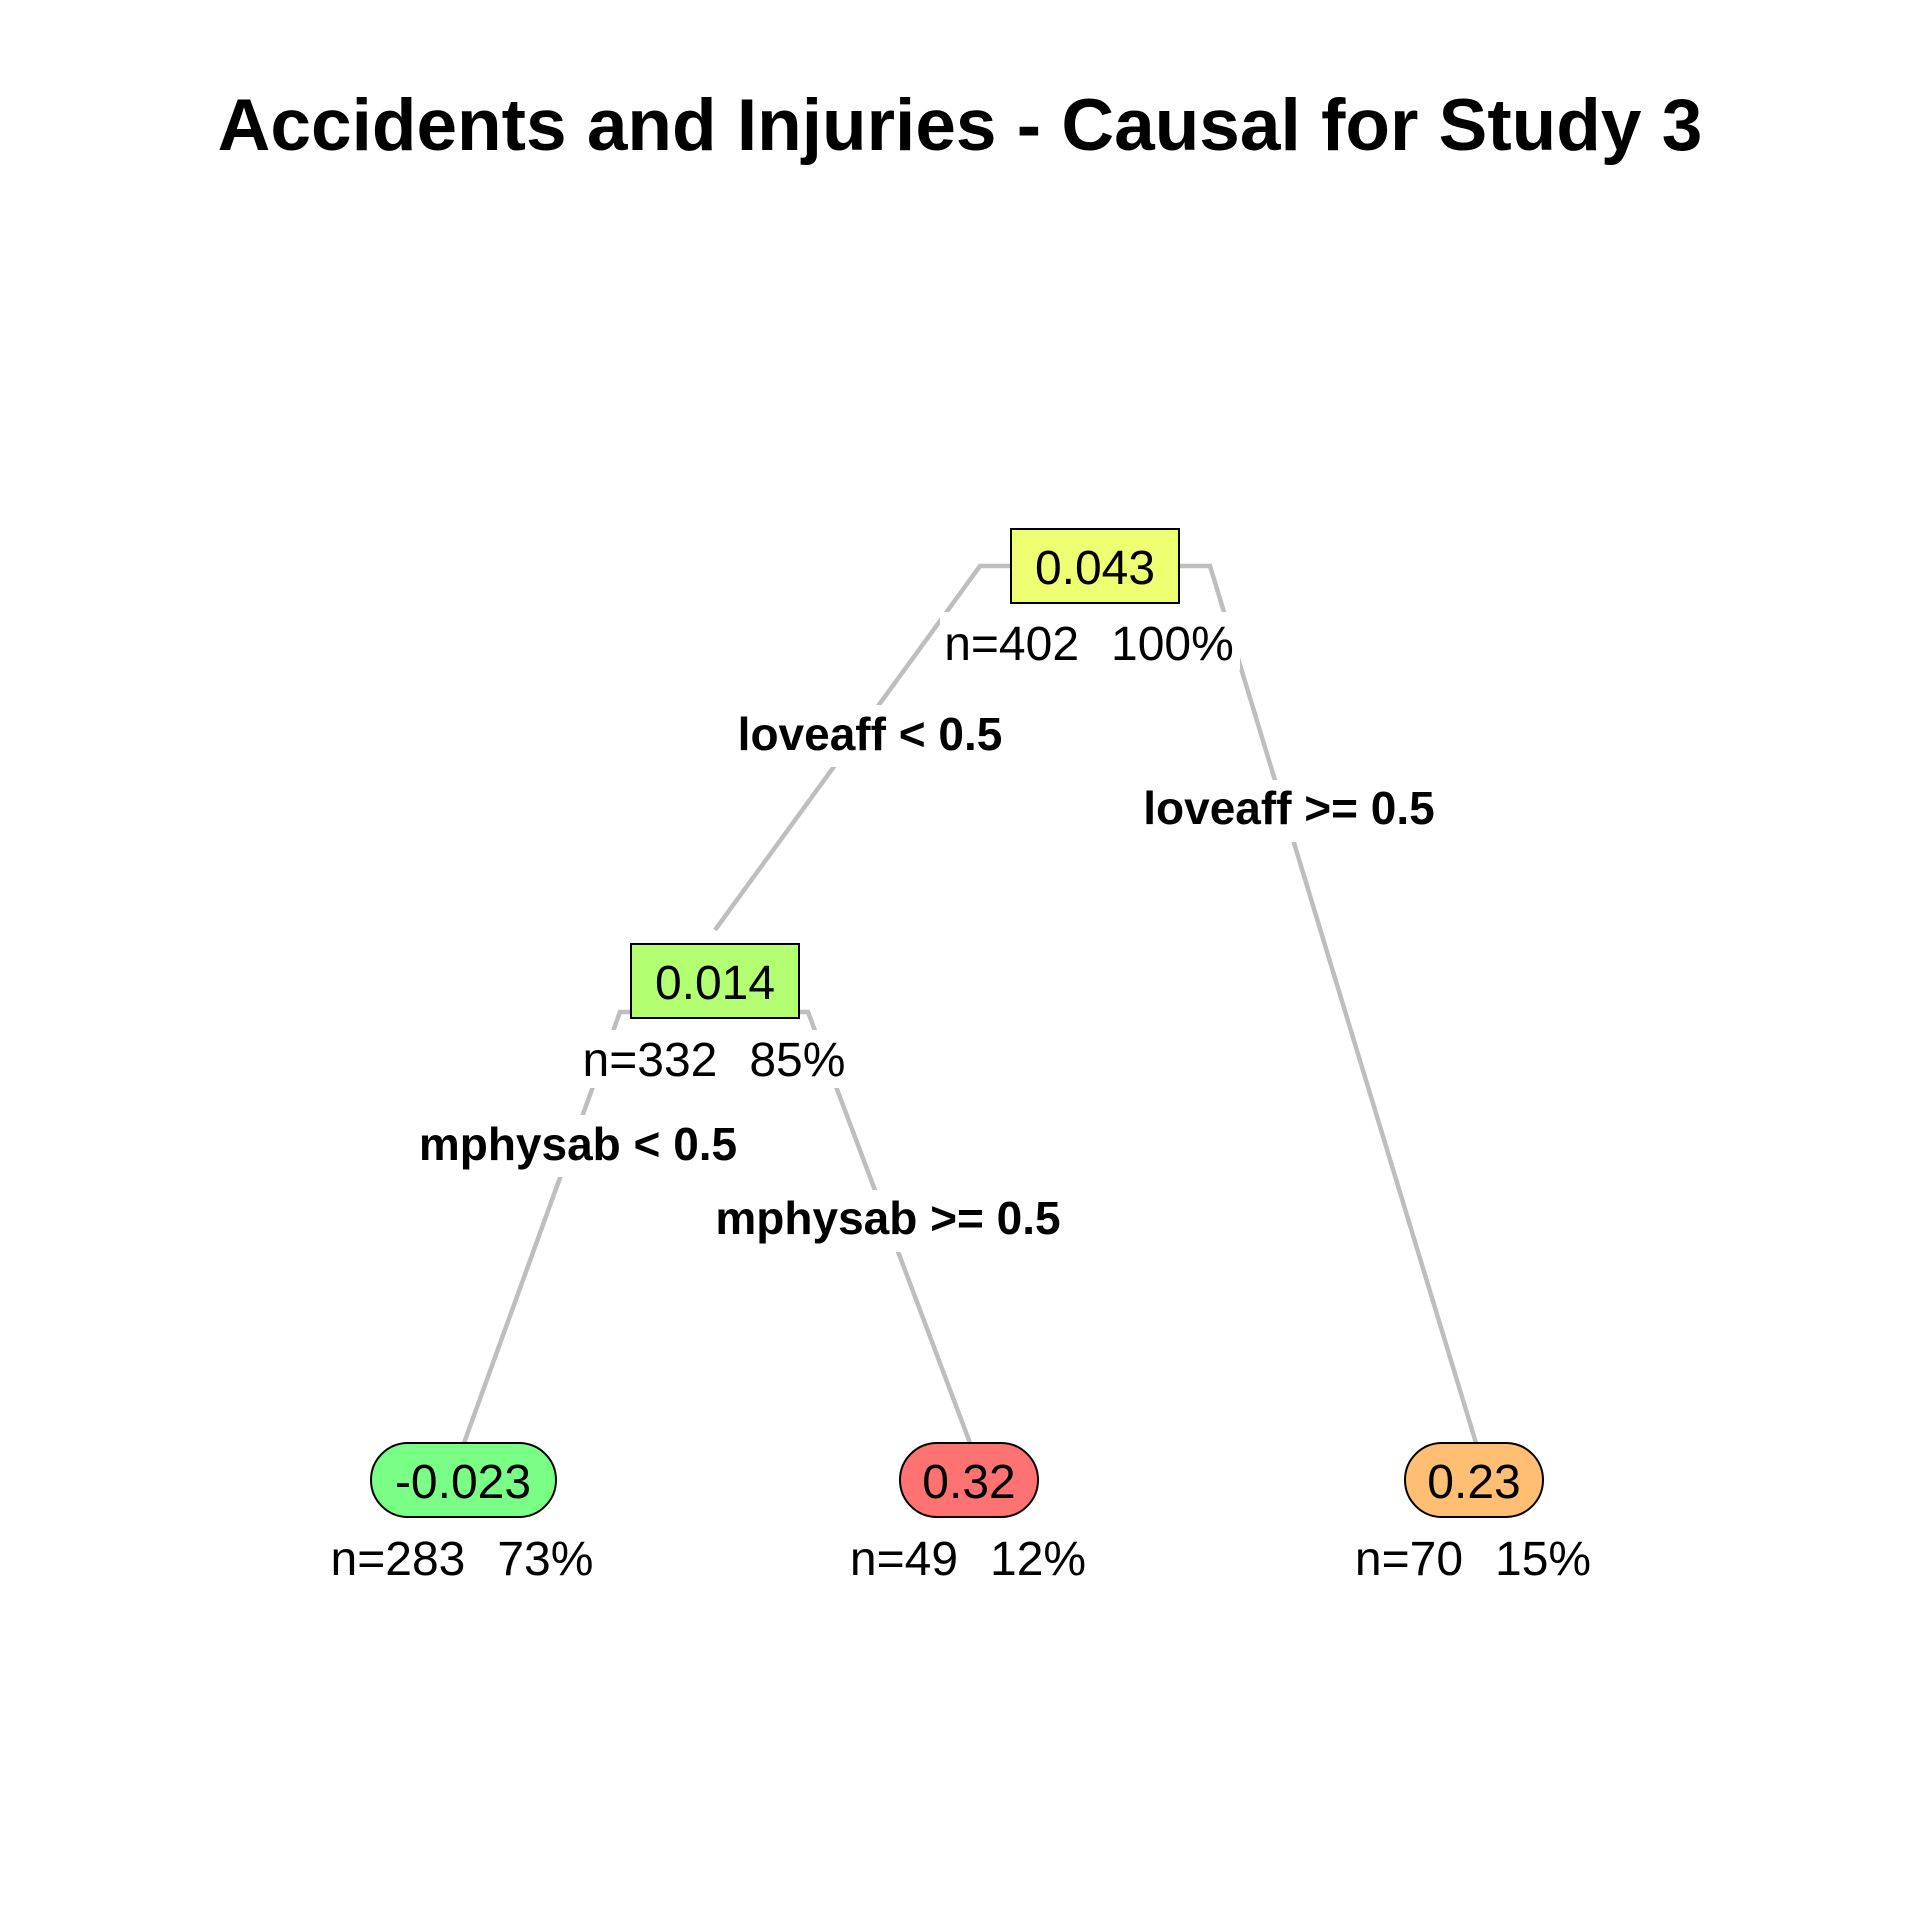 The width and height of the screenshot is (1920, 1920). I want to click on tree-node-left: 0.014 n=332 85%, so click(715, 1015).